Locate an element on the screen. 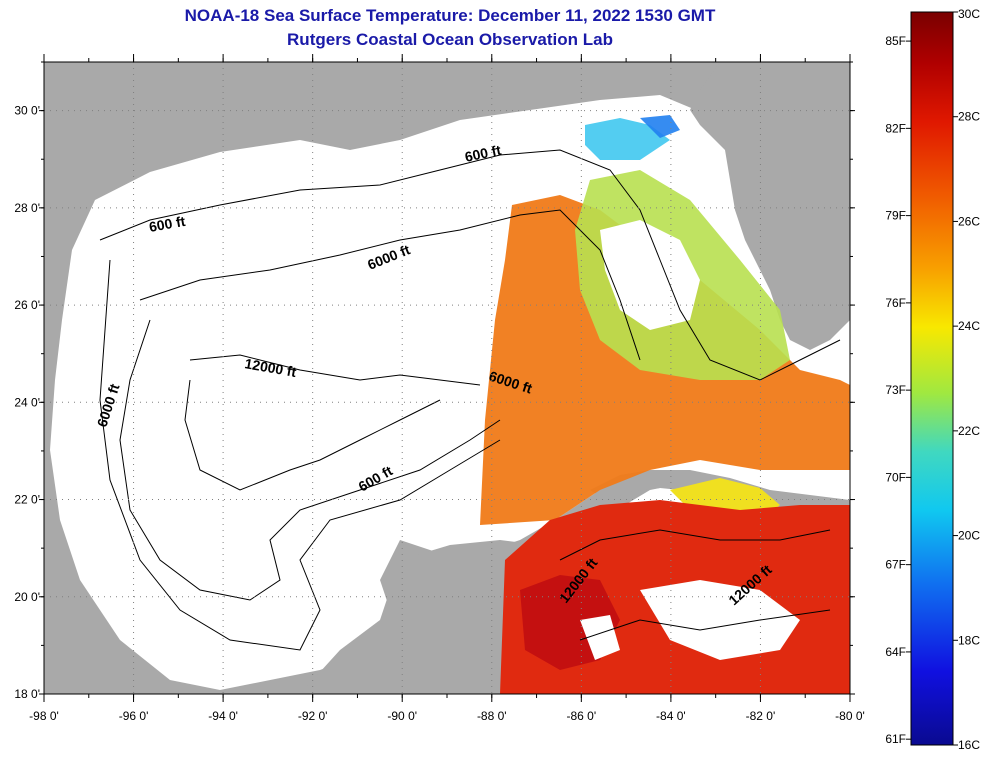  contour-12000-carib-line is located at coordinates (695, 585).